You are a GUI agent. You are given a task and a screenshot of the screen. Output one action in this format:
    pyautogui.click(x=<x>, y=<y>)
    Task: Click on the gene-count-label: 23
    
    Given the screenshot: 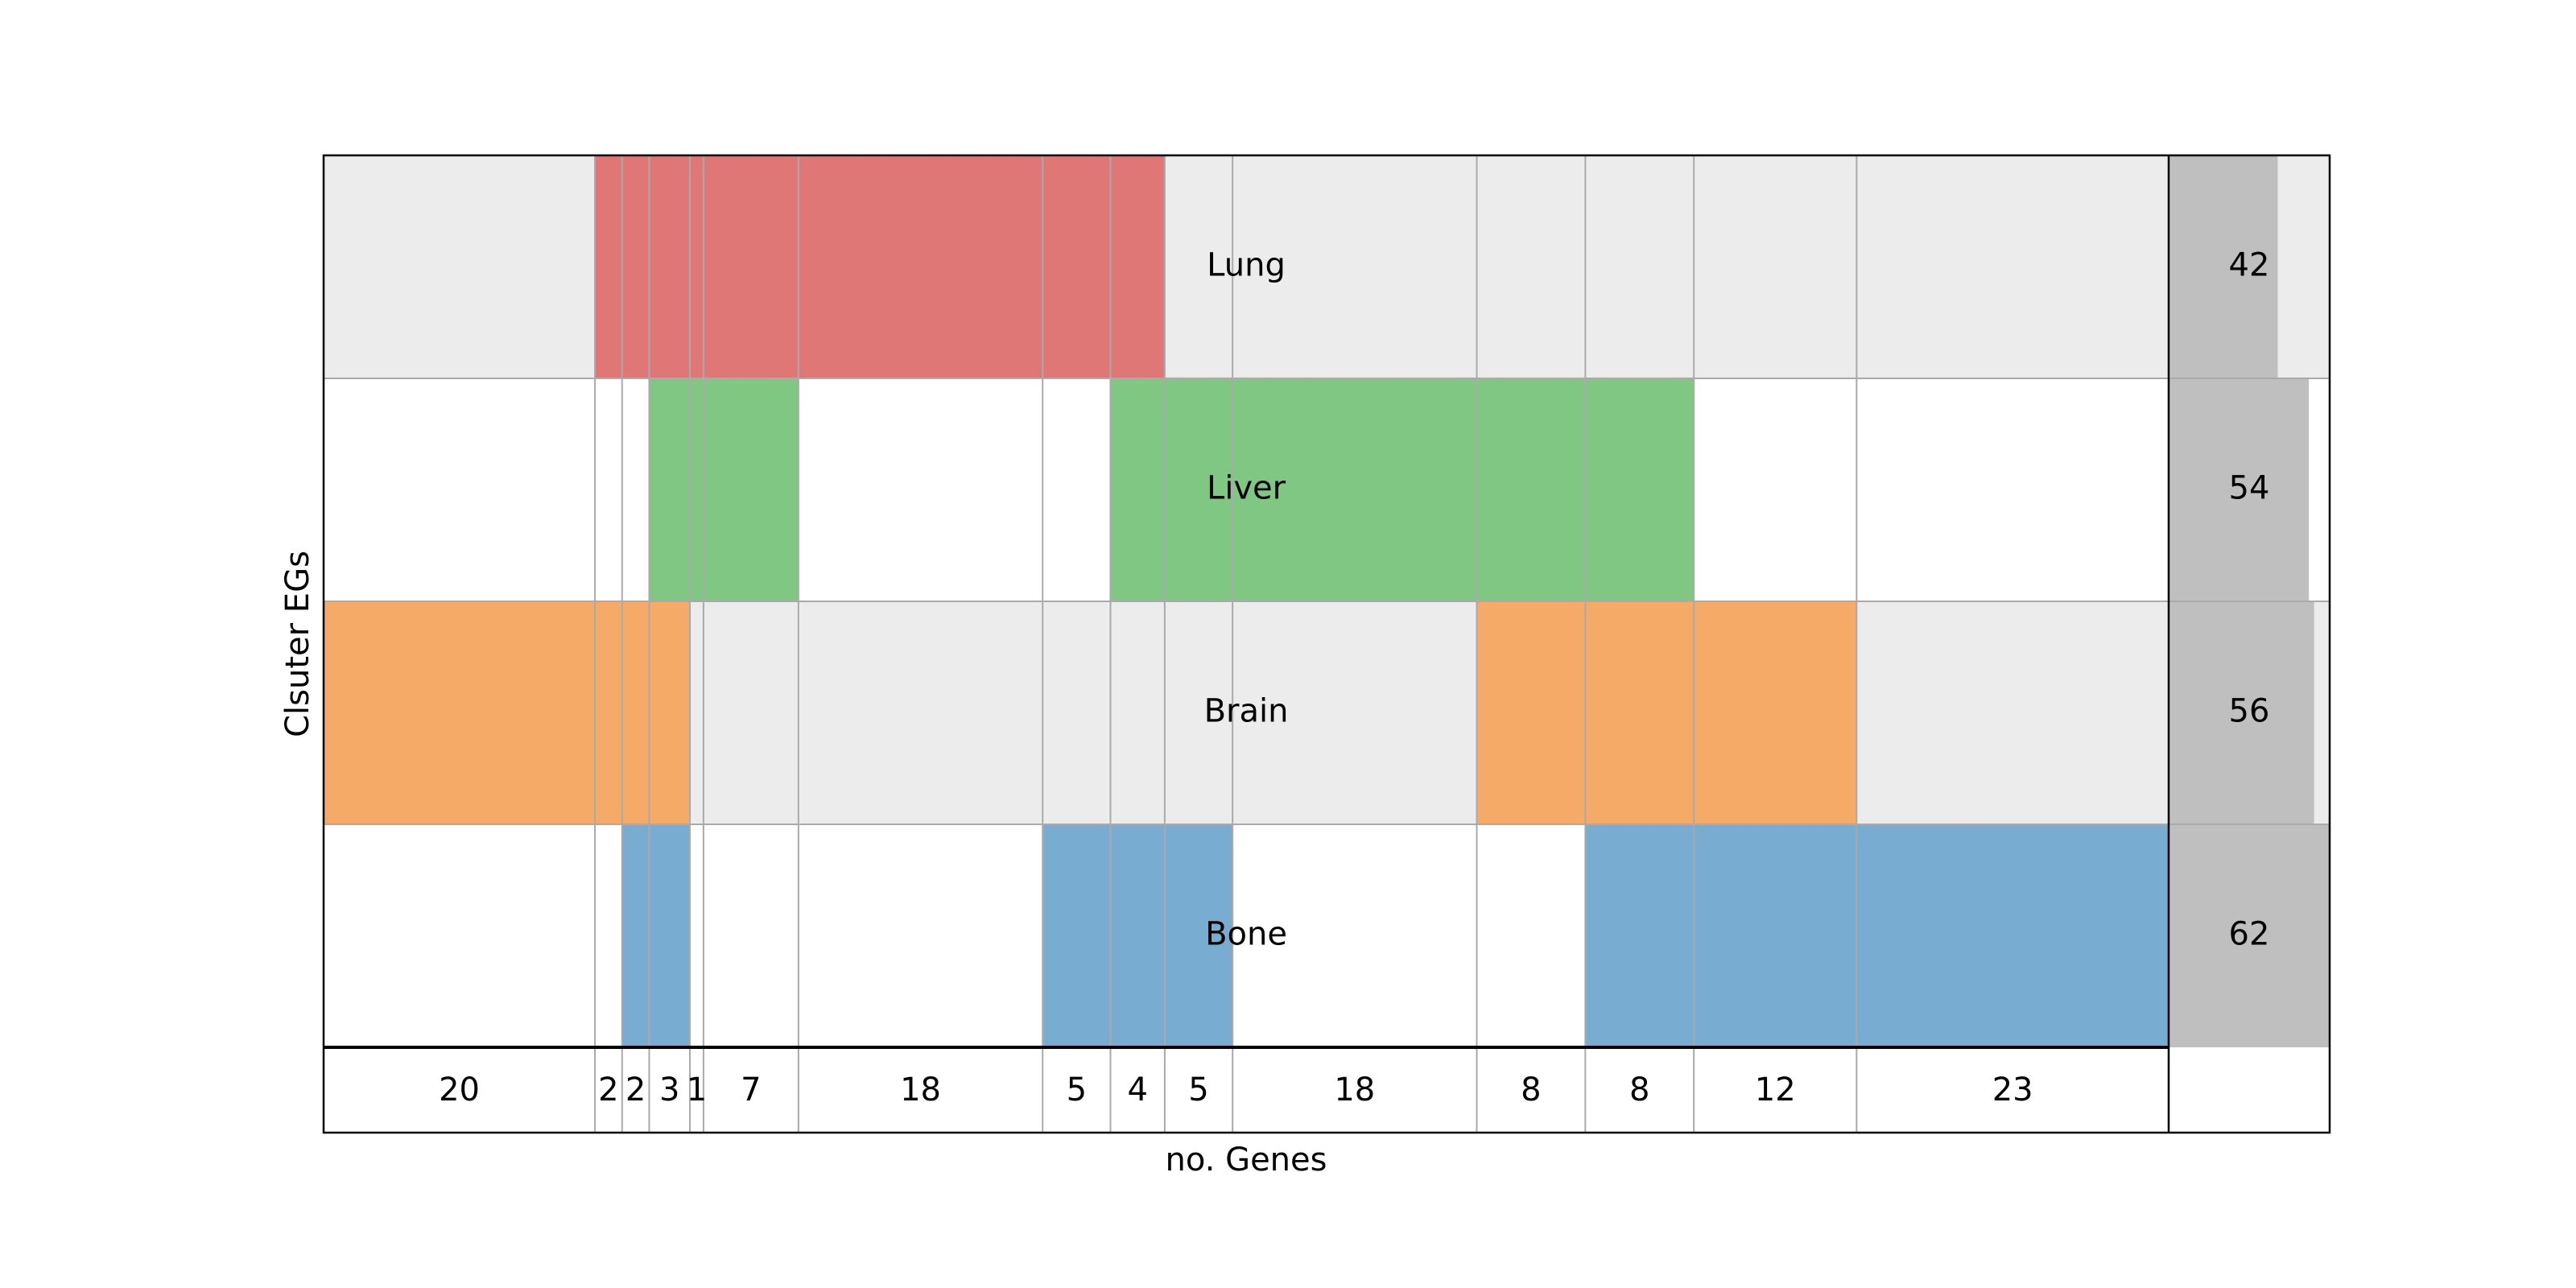 What is the action you would take?
    pyautogui.click(x=2013, y=1089)
    